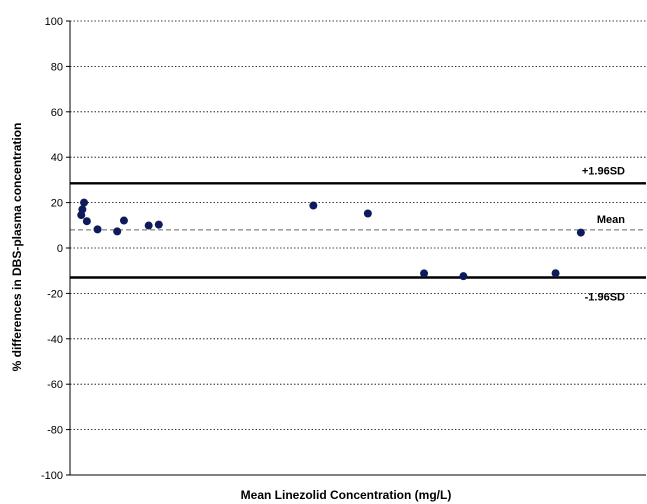 Image resolution: width=647 pixels, height=504 pixels. Describe the element at coordinates (55, 385) in the screenshot. I see `y-tick-label: -60` at that location.